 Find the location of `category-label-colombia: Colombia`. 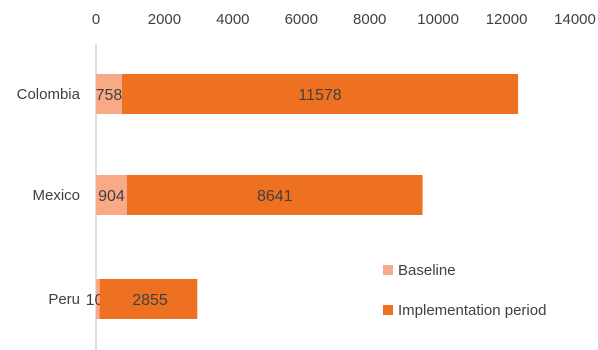

category-label-colombia: Colombia is located at coordinates (49, 94).